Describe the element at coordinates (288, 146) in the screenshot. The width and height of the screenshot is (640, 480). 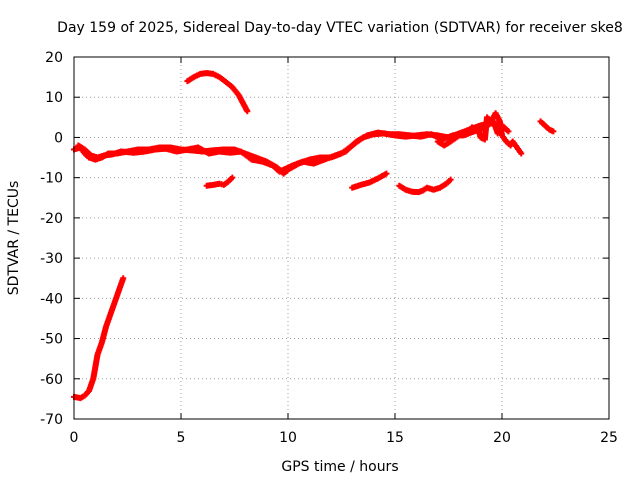
I see `series-arc-main-b` at that location.